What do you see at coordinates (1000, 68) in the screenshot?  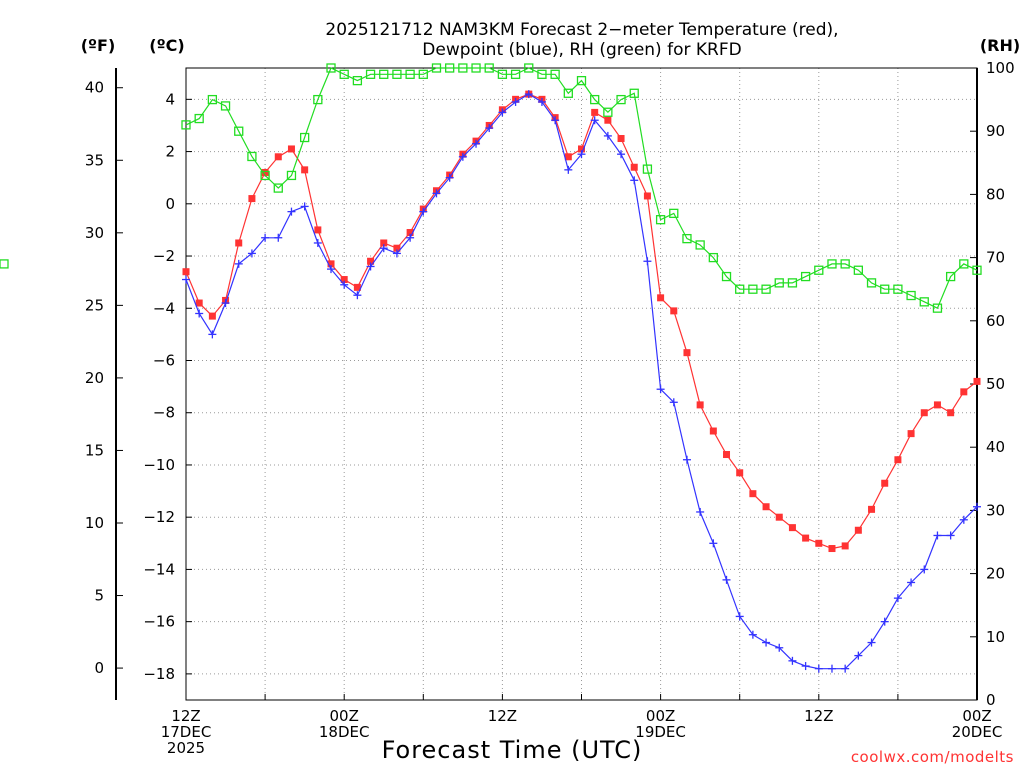 I see `rh-tick-label: 100` at bounding box center [1000, 68].